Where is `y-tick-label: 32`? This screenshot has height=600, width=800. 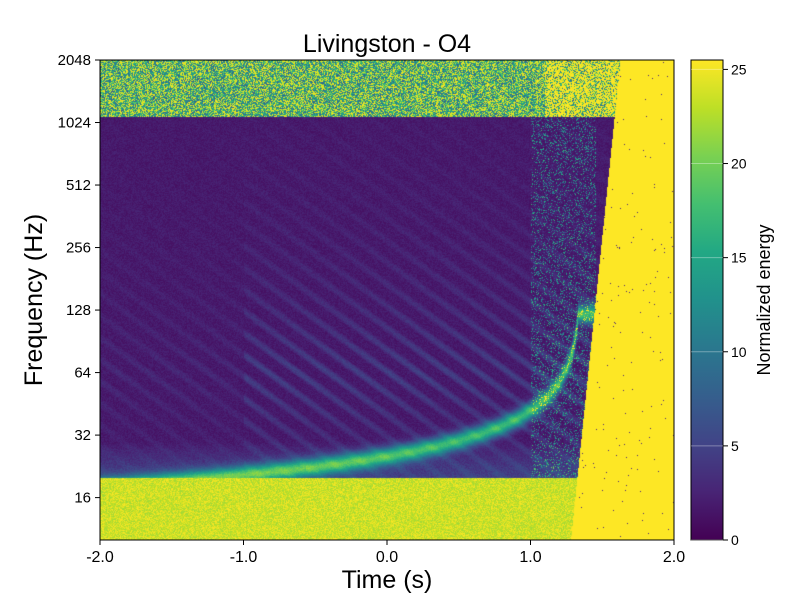
y-tick-label: 32 is located at coordinates (82, 435).